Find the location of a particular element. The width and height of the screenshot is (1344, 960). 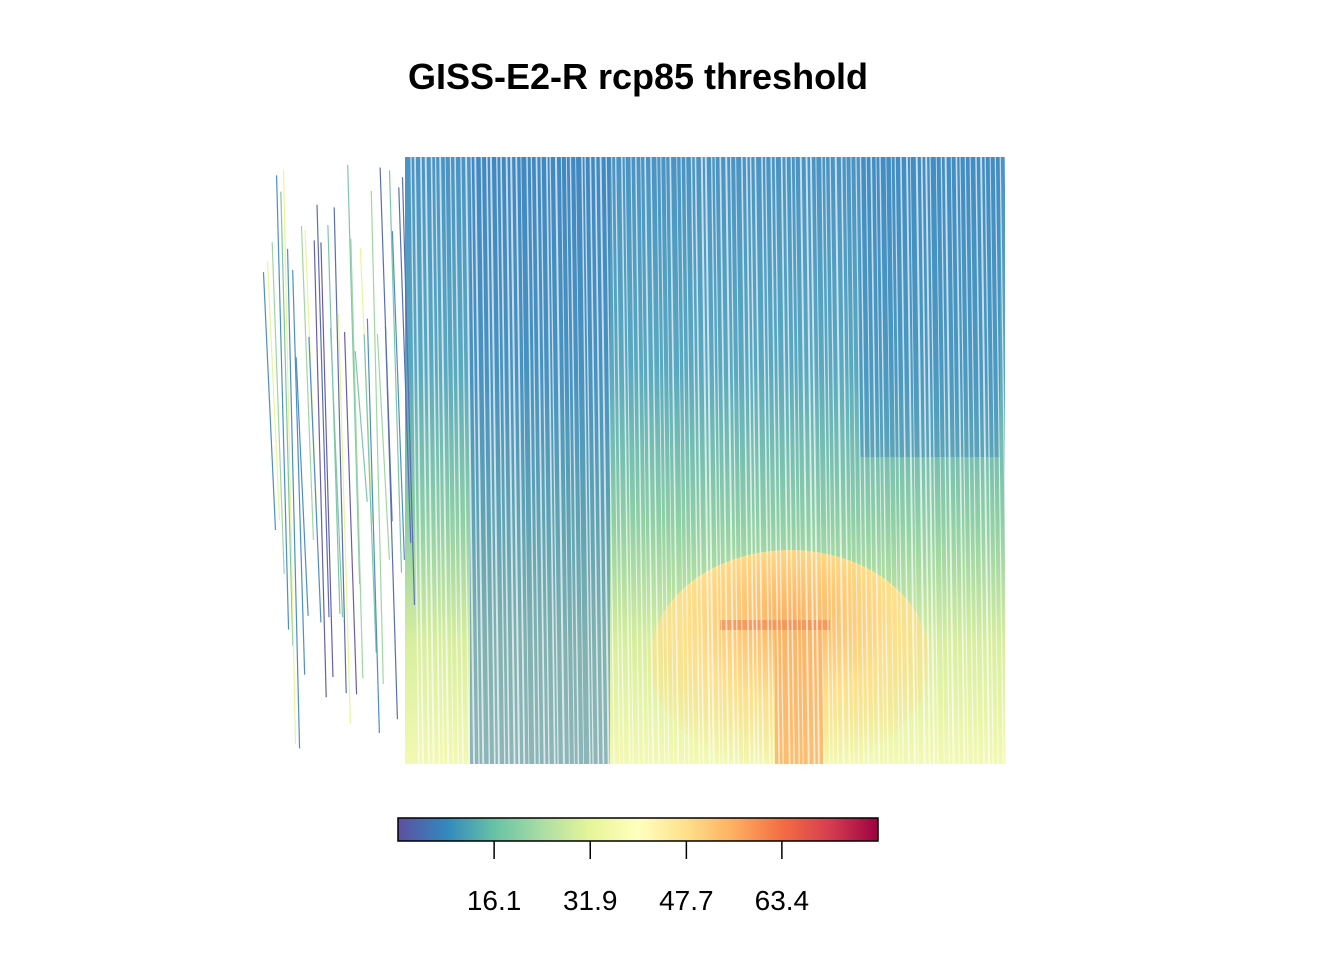

colorbar-ticks: 16.1 31.9 47.7 63.4 is located at coordinates (638, 878).